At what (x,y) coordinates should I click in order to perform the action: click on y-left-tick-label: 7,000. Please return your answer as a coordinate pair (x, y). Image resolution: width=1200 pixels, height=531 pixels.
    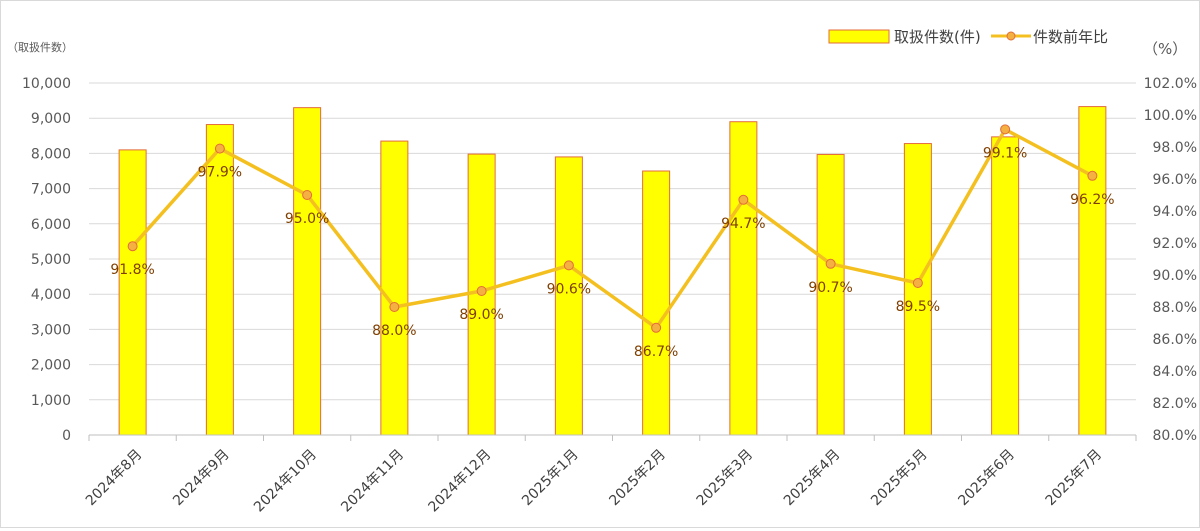
    Looking at the image, I should click on (51, 190).